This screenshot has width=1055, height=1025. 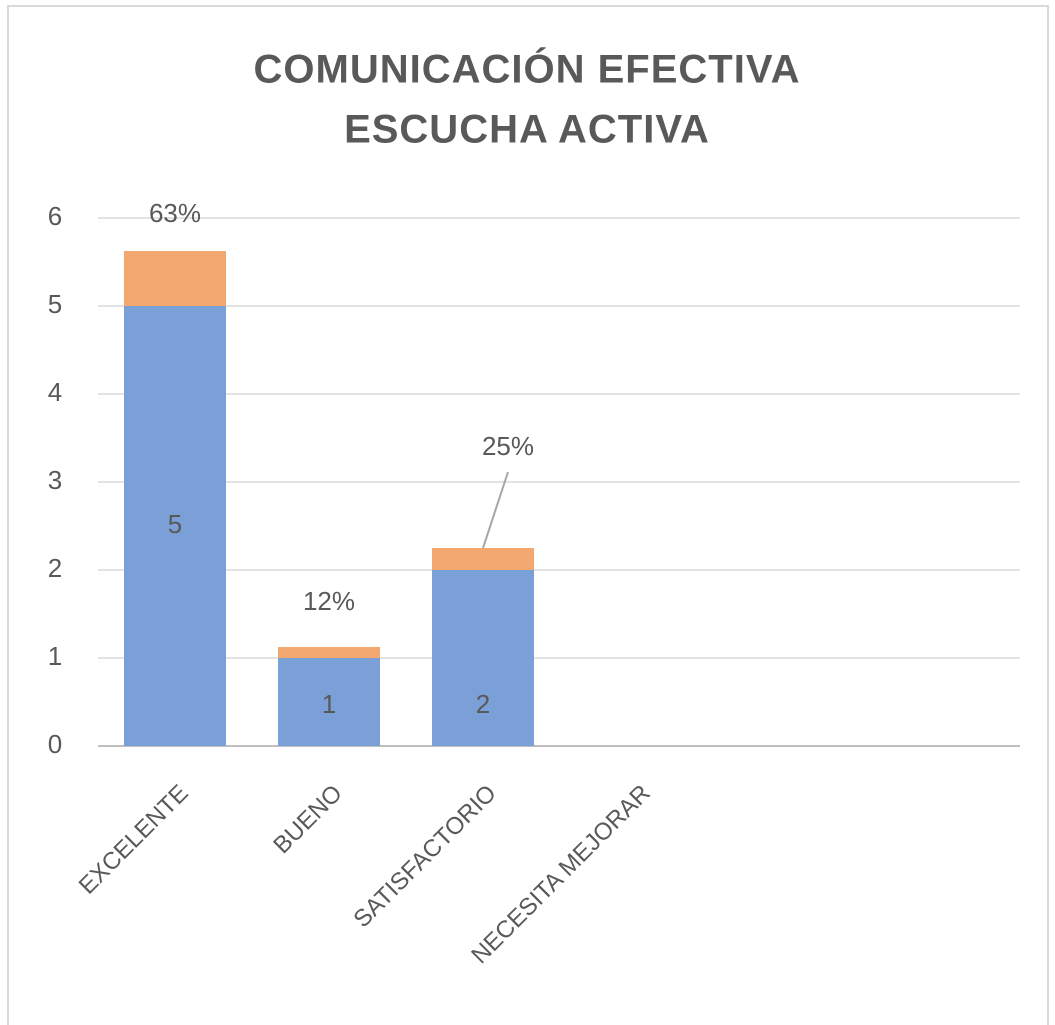 What do you see at coordinates (55, 480) in the screenshot?
I see `y-tick-label: 3` at bounding box center [55, 480].